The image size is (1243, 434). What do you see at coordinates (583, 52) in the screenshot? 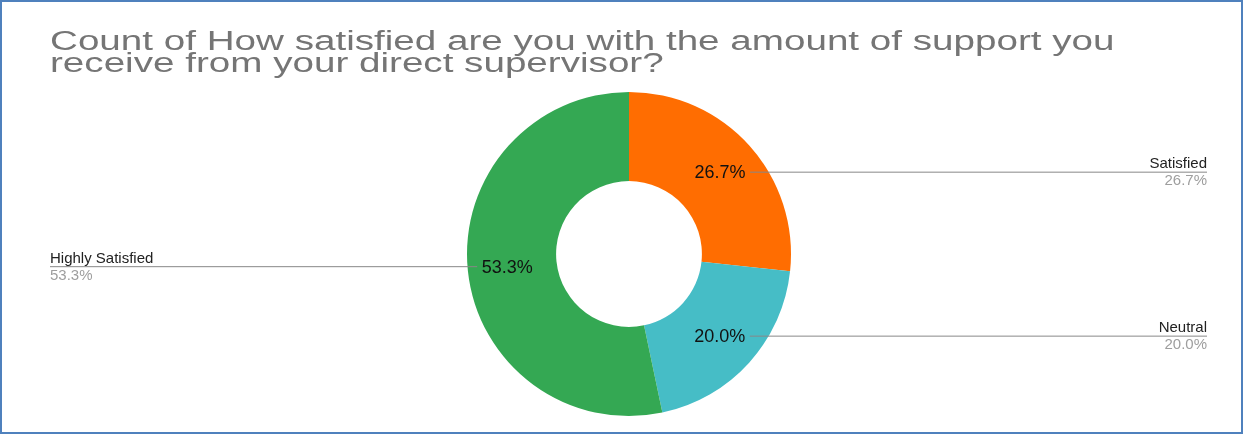
I see `chart-title: Count of How satisfied are you with the amount of support you receive from your direct supervisor?` at bounding box center [583, 52].